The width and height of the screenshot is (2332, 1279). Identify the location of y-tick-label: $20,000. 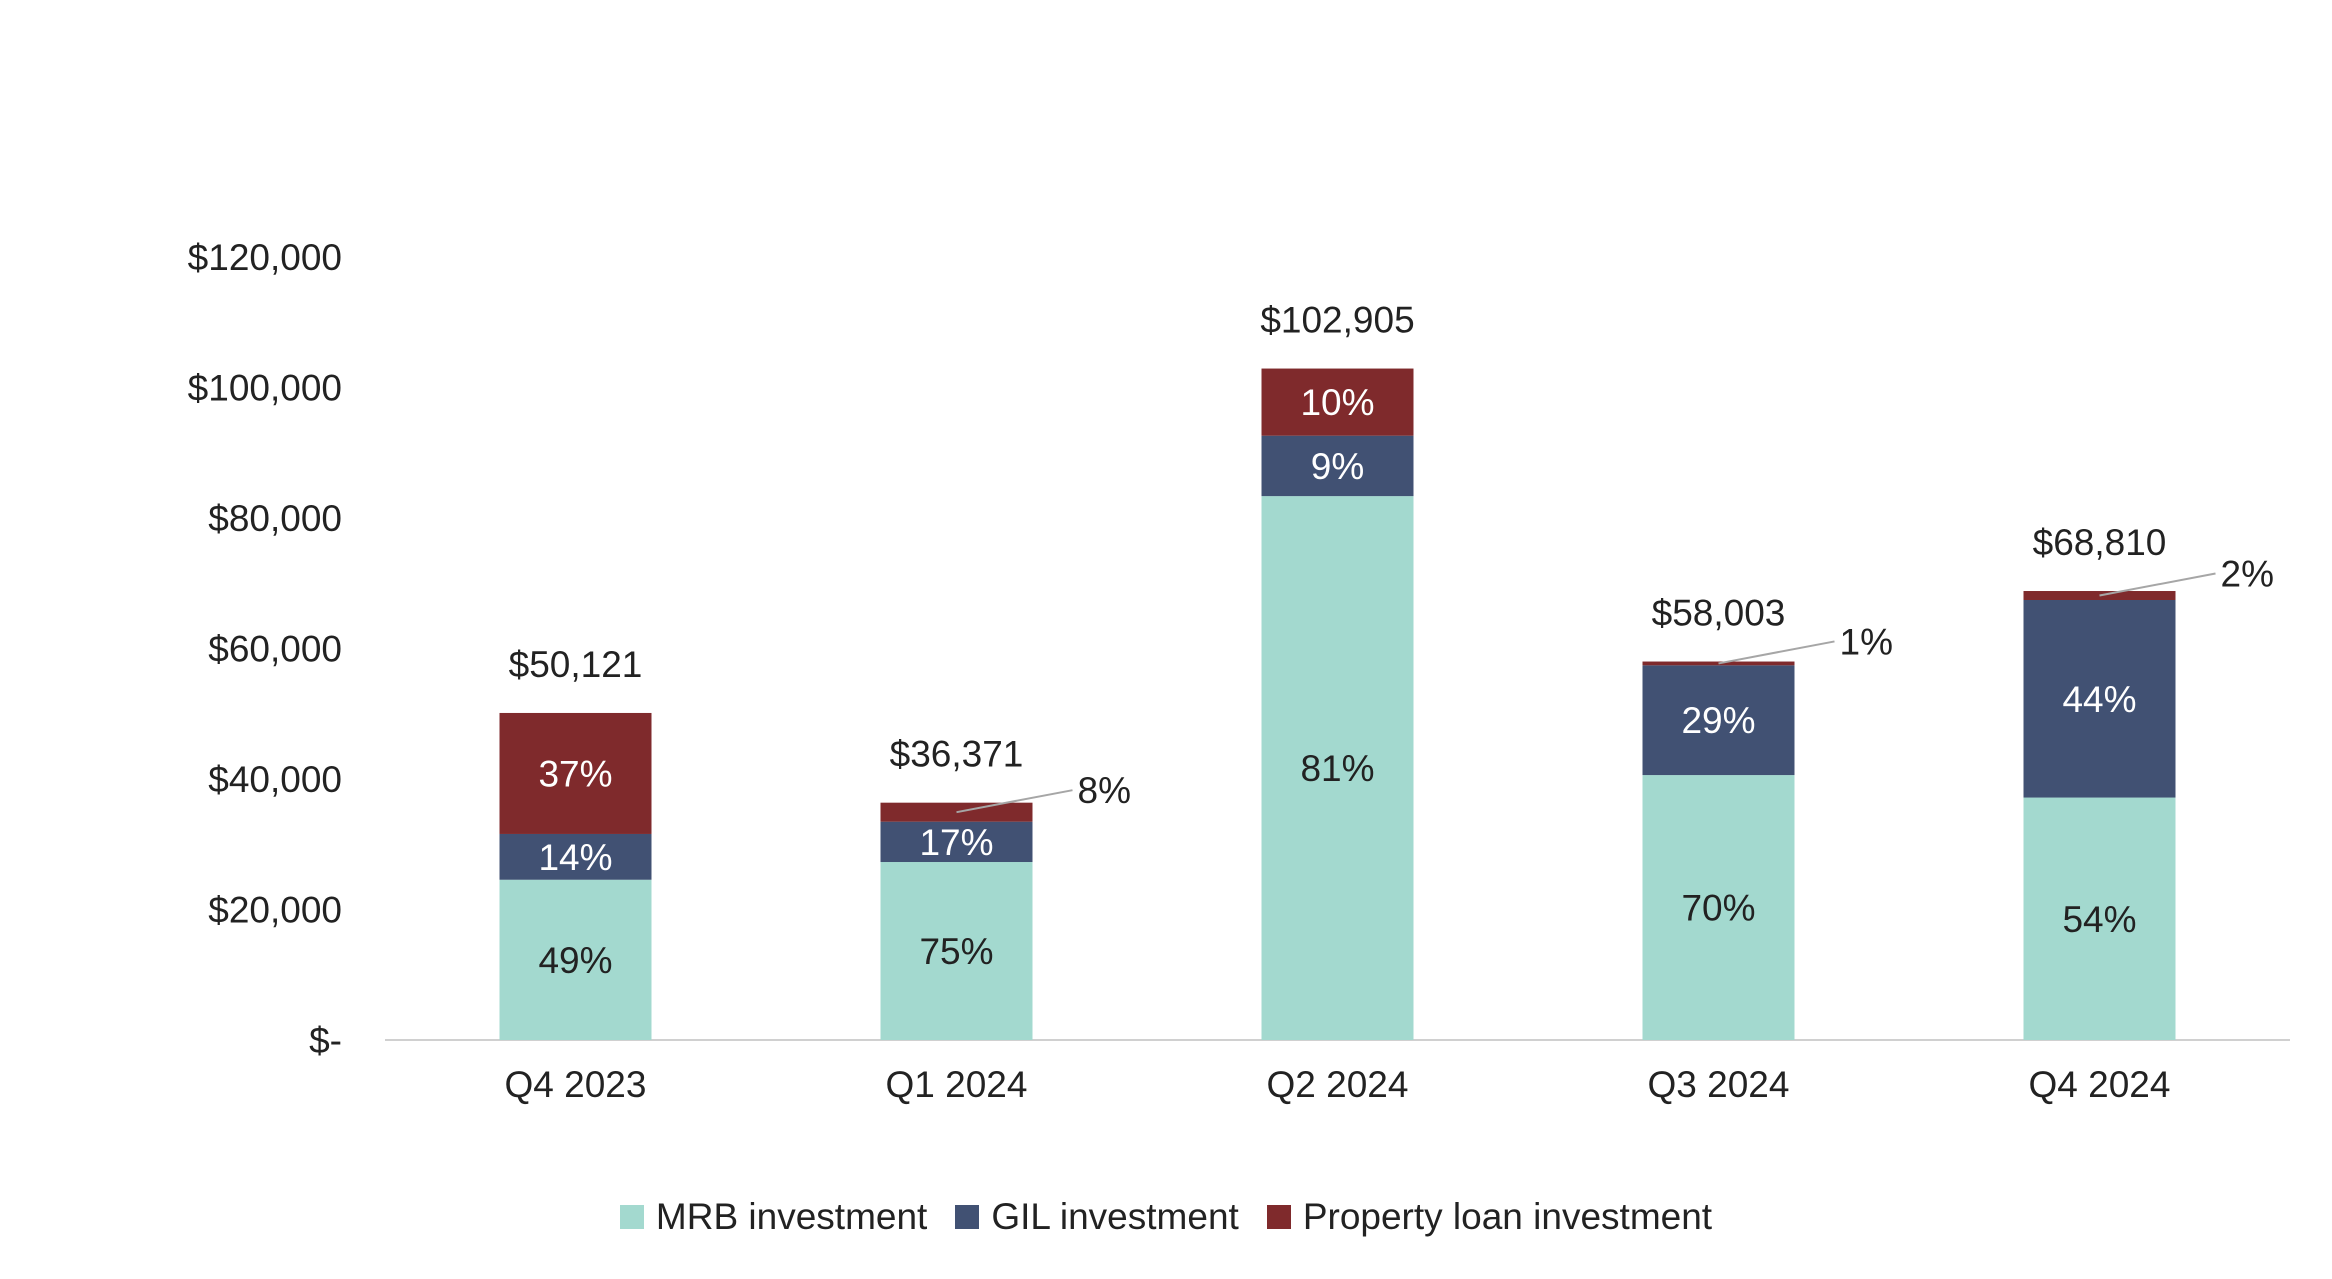
(275, 910).